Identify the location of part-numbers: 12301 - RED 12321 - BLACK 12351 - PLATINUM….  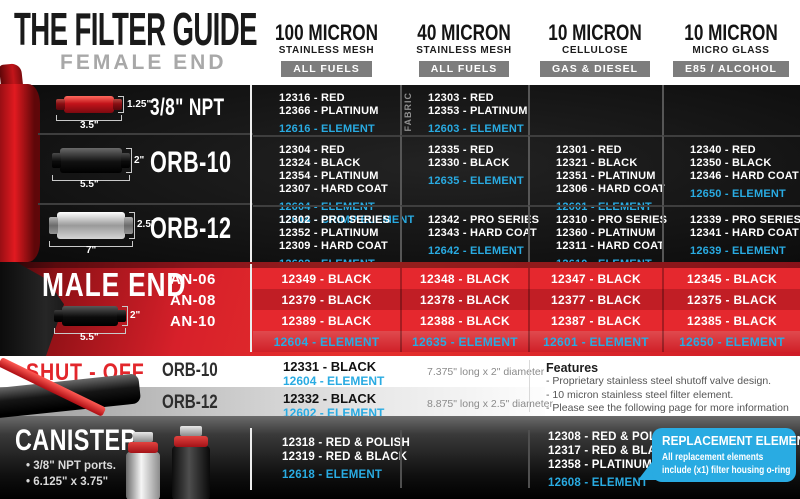
(610, 169).